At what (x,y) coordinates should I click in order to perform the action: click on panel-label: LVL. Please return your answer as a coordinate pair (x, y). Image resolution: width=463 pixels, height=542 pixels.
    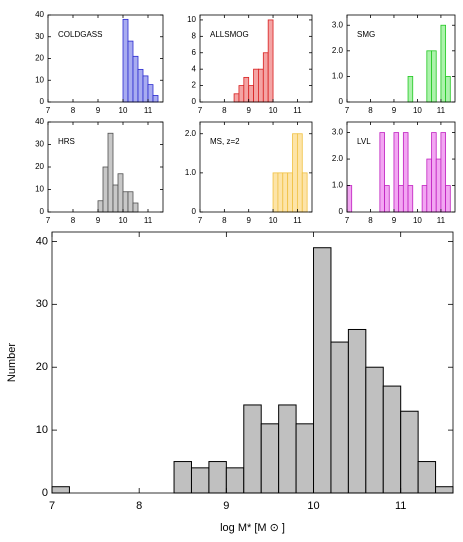
    Looking at the image, I should click on (364, 141).